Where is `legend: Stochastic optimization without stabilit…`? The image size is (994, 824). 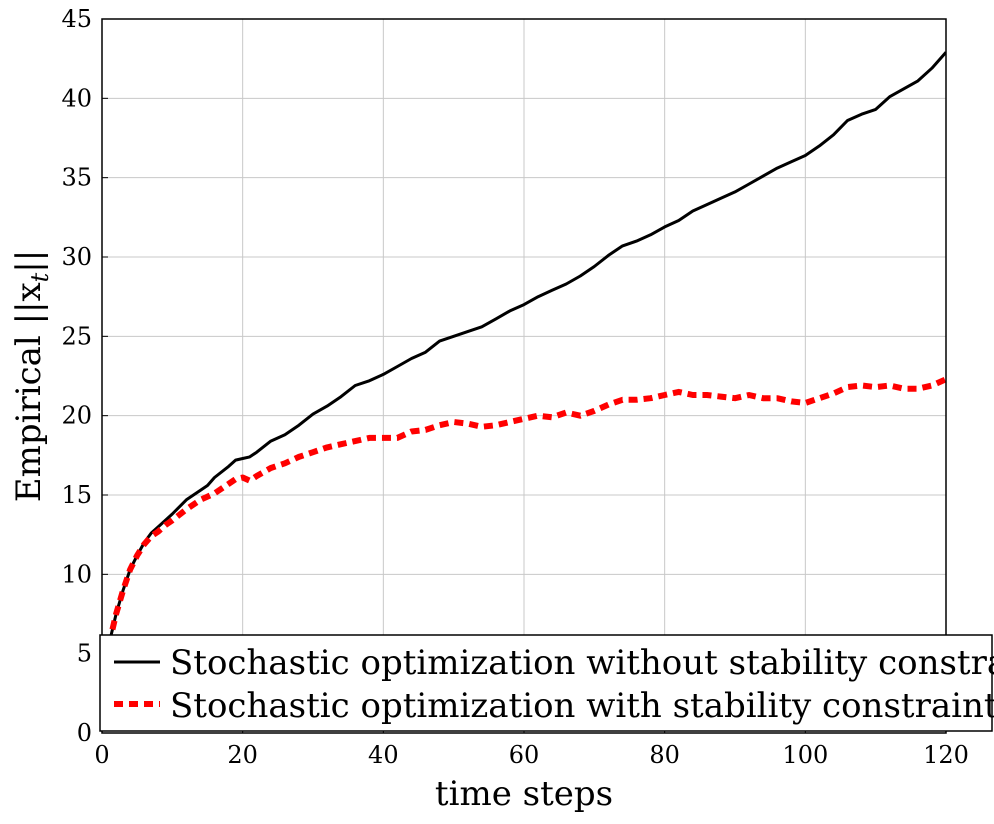
legend: Stochastic optimization without stabilit… is located at coordinates (546, 683).